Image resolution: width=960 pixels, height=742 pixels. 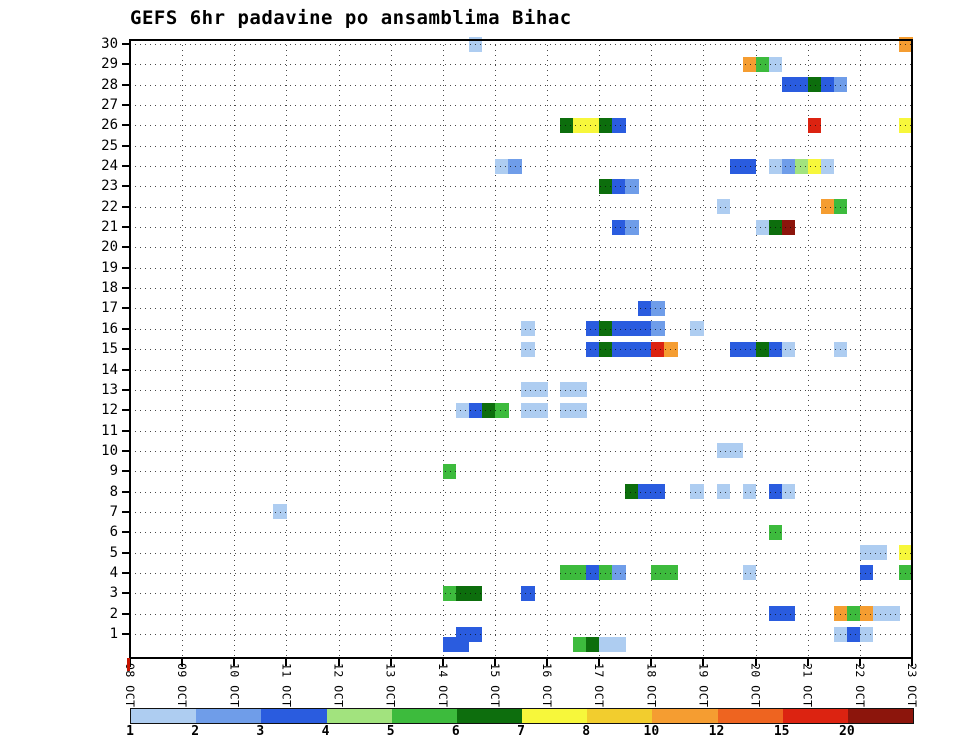 What do you see at coordinates (586, 731) in the screenshot?
I see `legend-tick-label: 8` at bounding box center [586, 731].